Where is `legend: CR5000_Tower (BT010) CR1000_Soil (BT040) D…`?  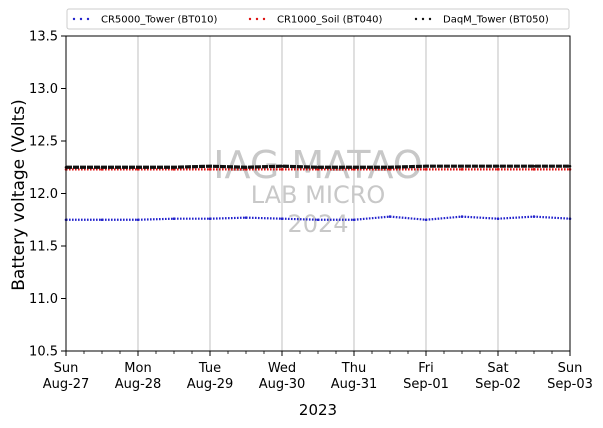 legend: CR5000_Tower (BT010) CR1000_Soil (BT040) D… is located at coordinates (318, 19).